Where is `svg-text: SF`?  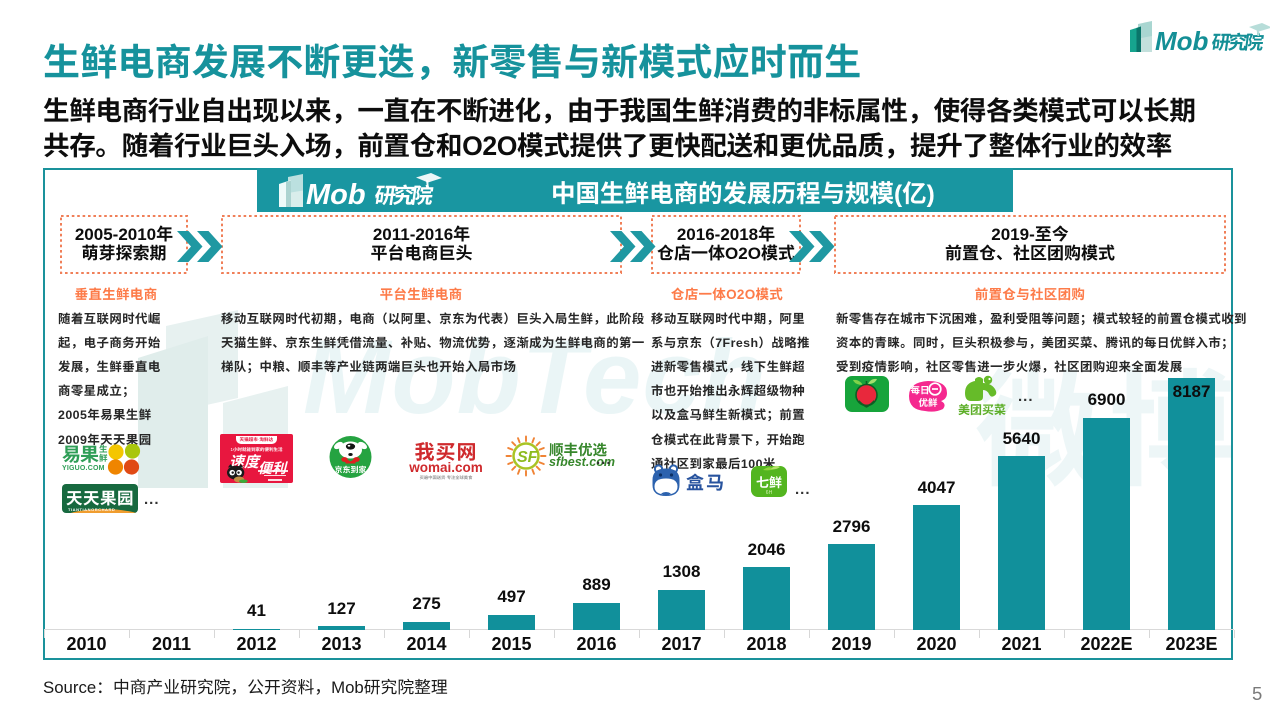 svg-text: SF is located at coordinates (528, 457).